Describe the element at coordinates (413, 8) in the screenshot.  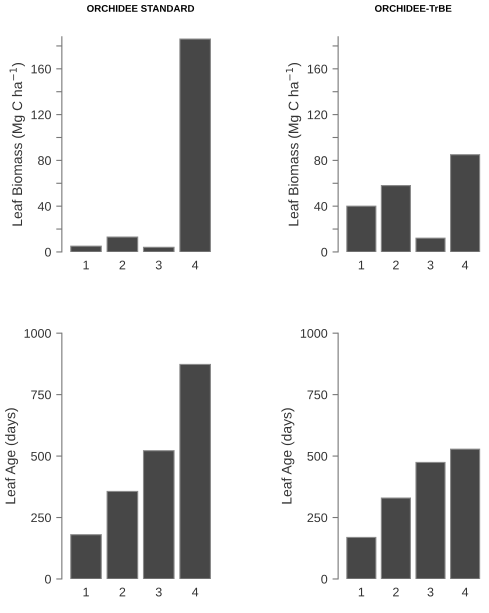
I see `chart-title: ORCHIDEE-TrBE` at that location.